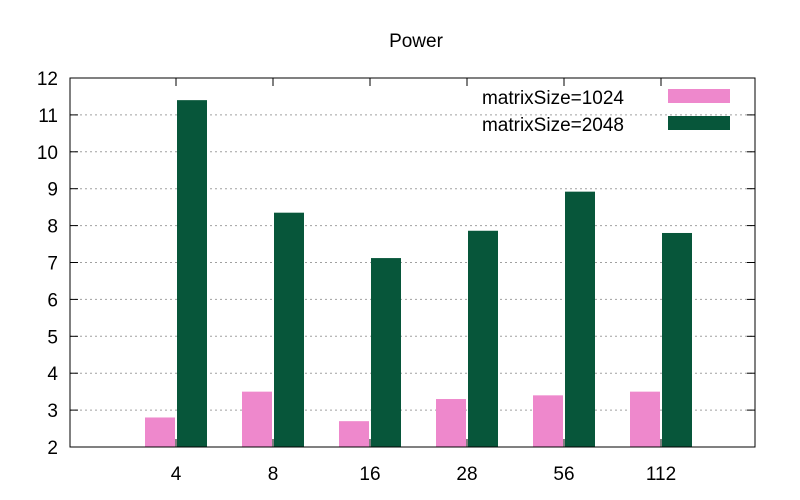 The image size is (800, 500). Describe the element at coordinates (416, 41) in the screenshot. I see `chart-title: Power` at that location.